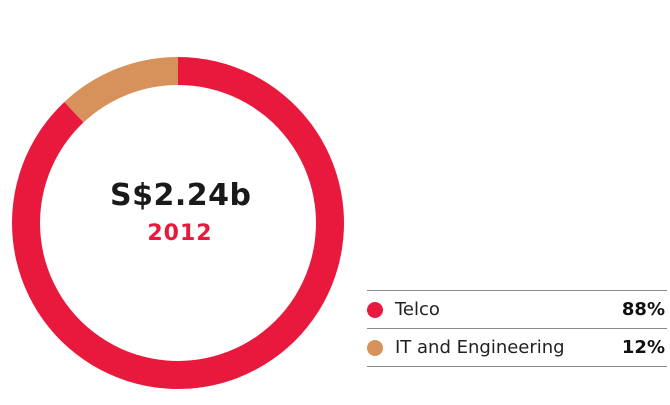  I want to click on it-engineering-swatch, so click(375, 348).